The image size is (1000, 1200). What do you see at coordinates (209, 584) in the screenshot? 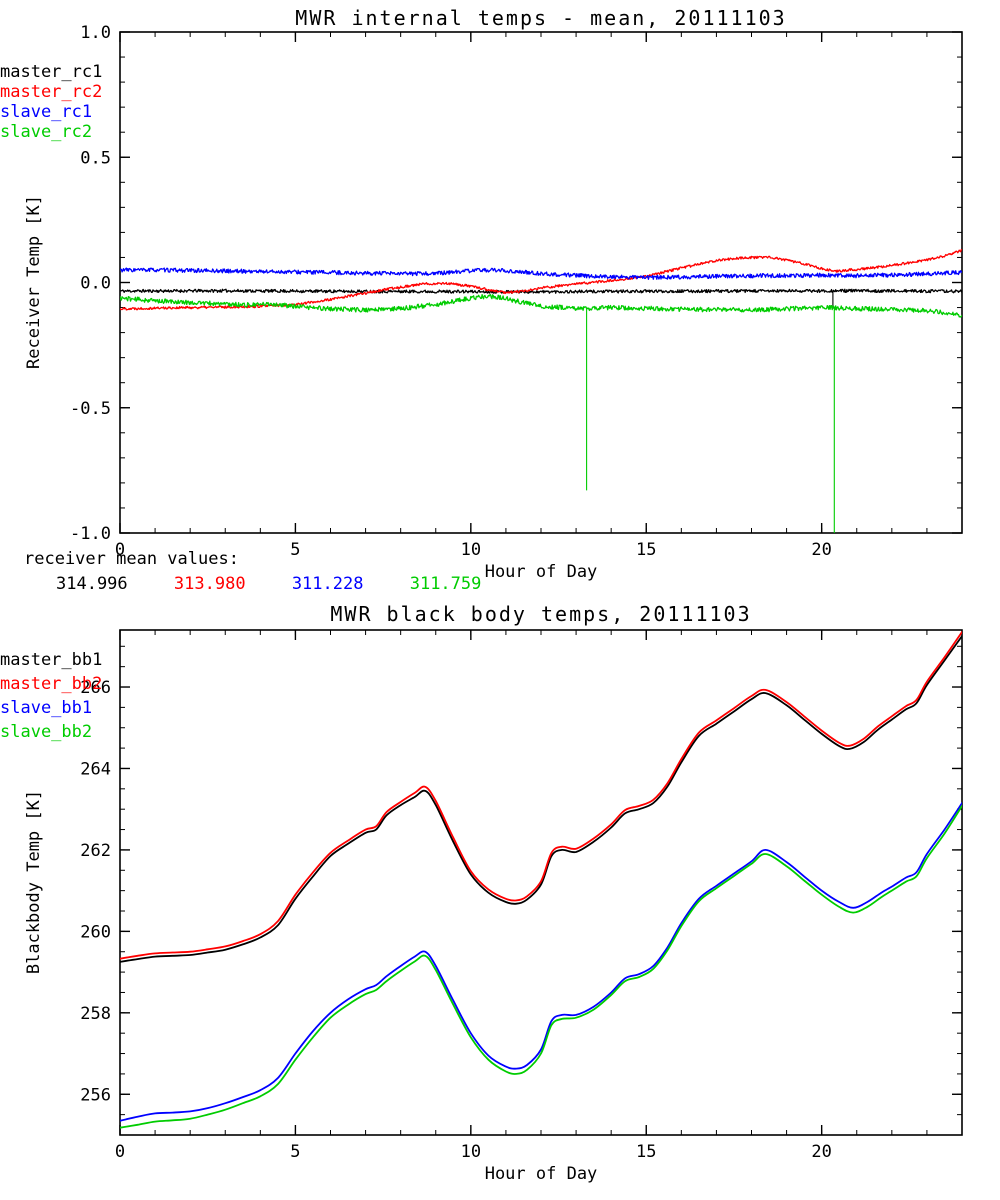
I see `mean-value-master-rc2: 313.980` at bounding box center [209, 584].